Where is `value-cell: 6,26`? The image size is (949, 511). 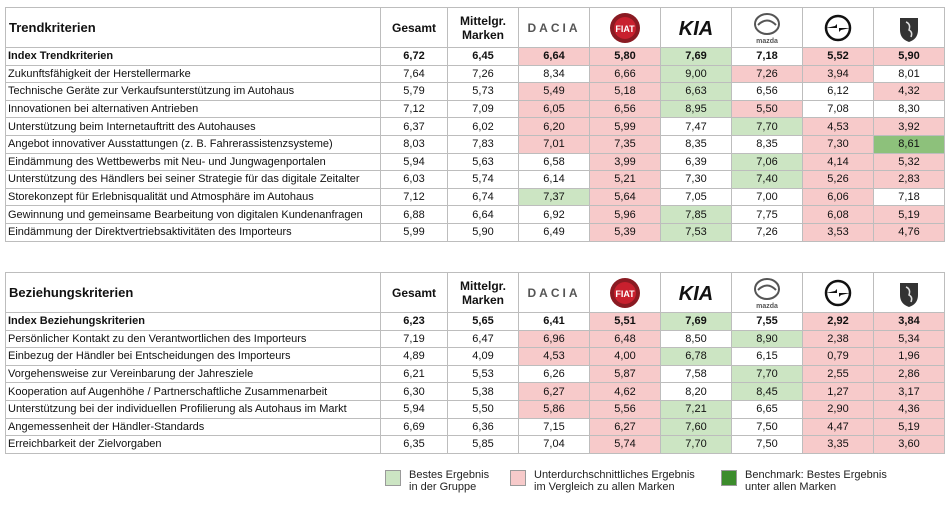 value-cell: 6,26 is located at coordinates (554, 374).